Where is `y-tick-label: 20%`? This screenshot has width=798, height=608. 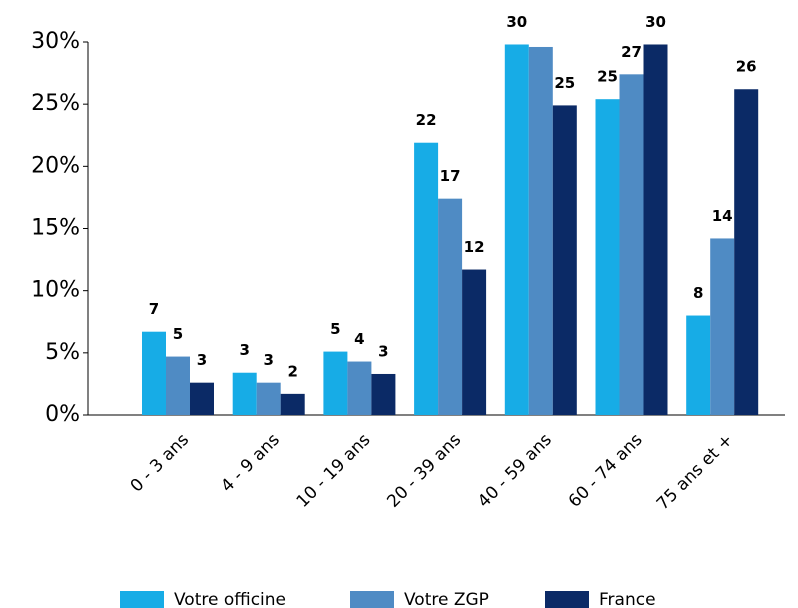 y-tick-label: 20% is located at coordinates (55, 165).